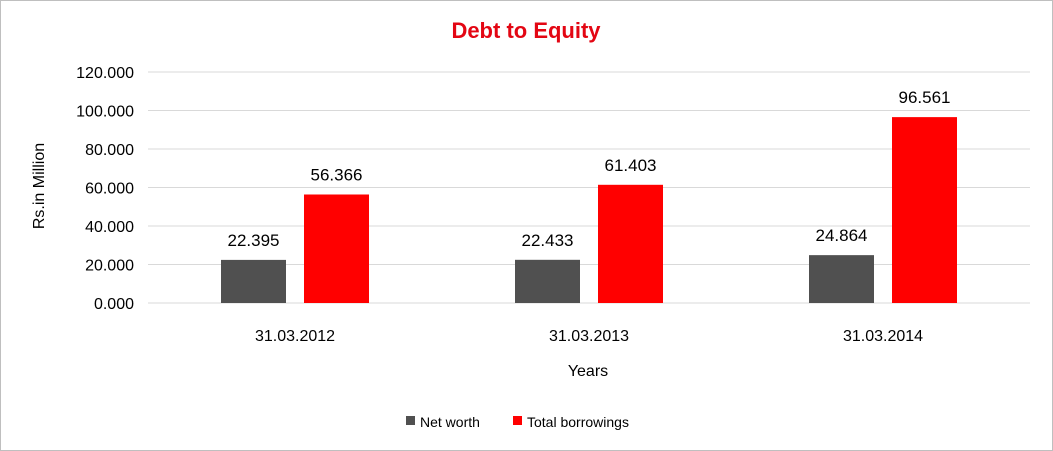  Describe the element at coordinates (883, 336) in the screenshot. I see `x-tick-label: 31.03.2014` at that location.